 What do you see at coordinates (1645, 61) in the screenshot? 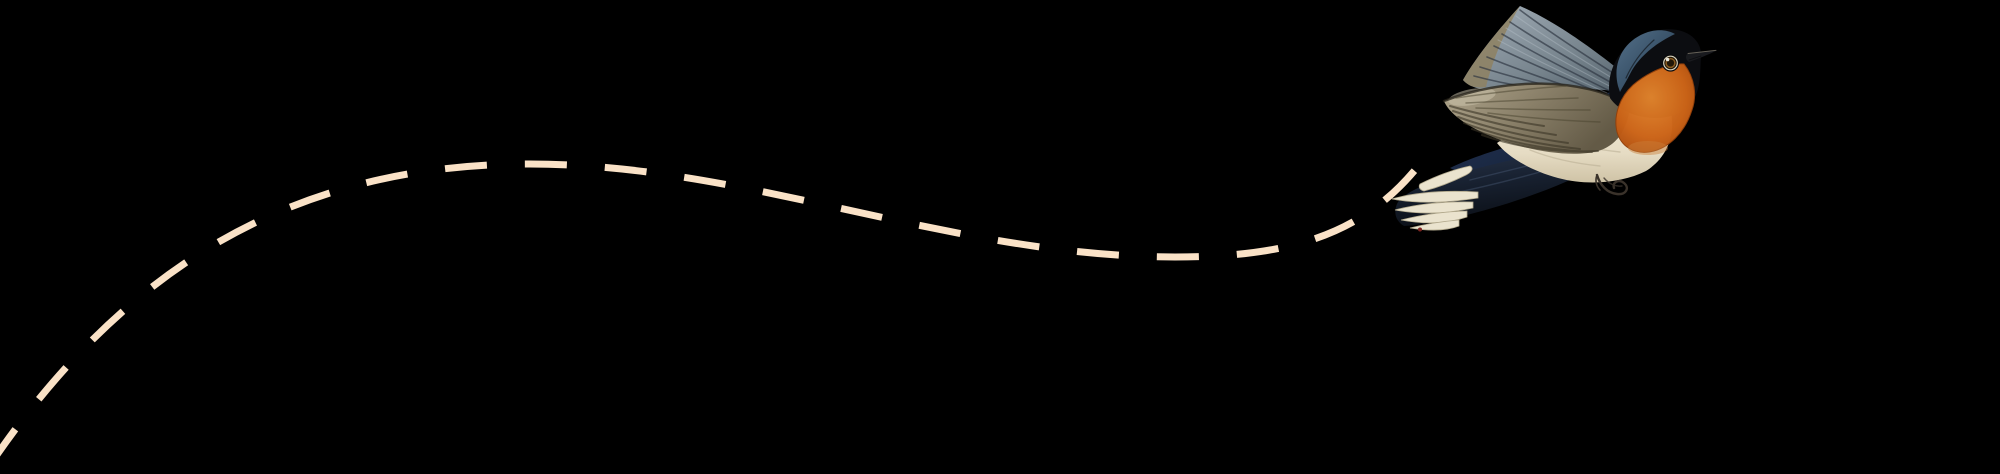
I see `bird-crown-blue` at bounding box center [1645, 61].